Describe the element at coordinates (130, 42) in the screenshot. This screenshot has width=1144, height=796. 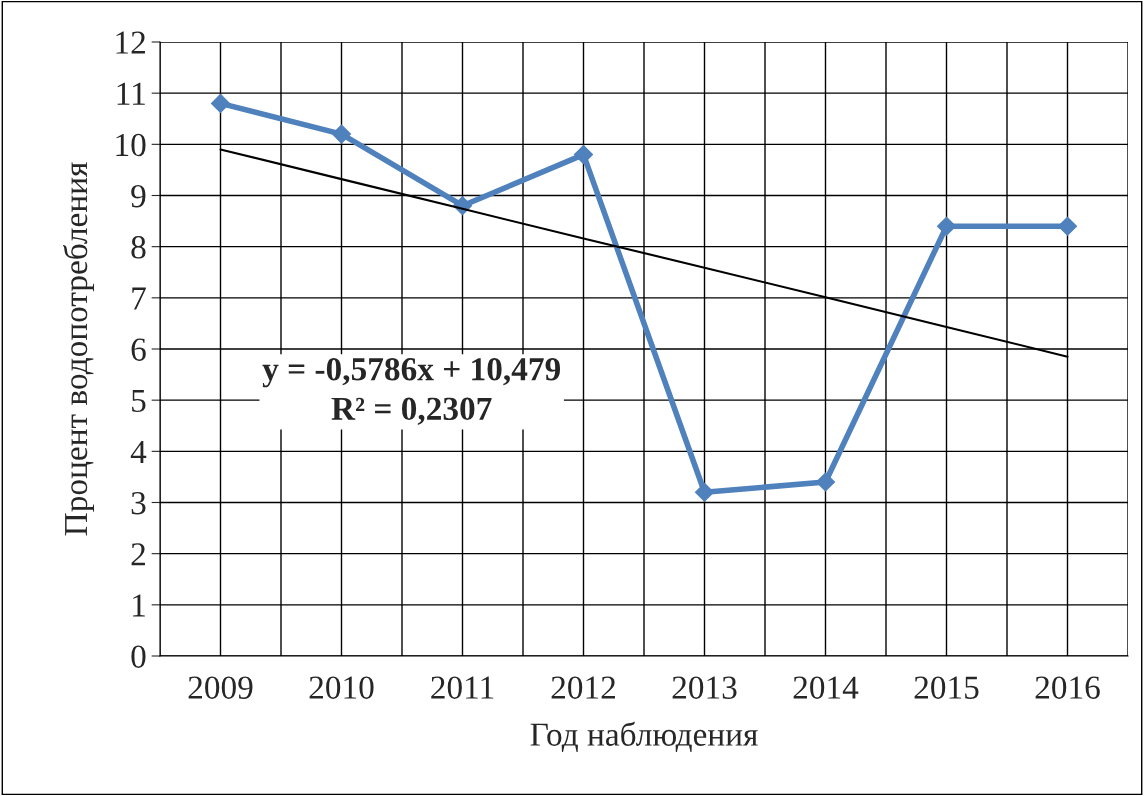
I see `y-tick-label: 12` at that location.